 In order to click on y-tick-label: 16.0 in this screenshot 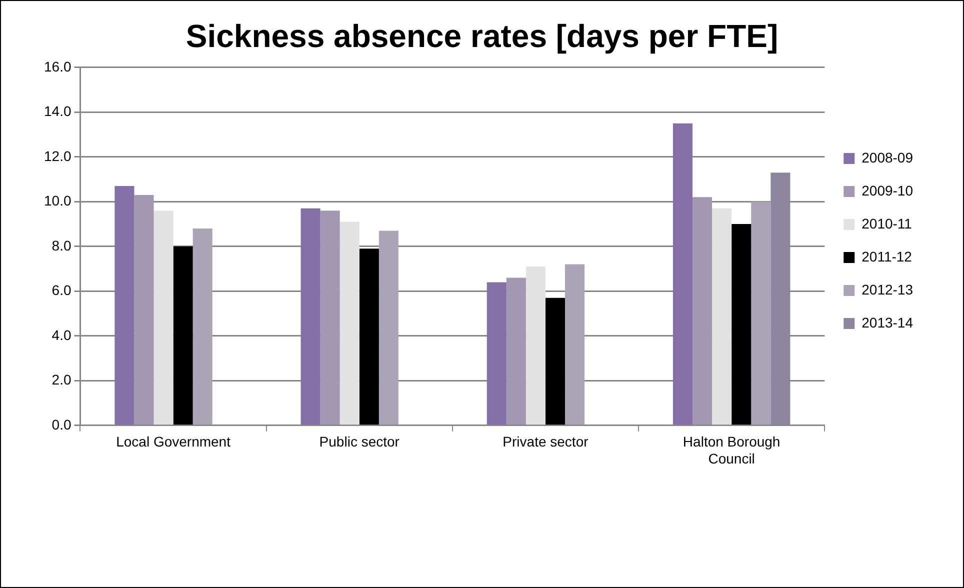, I will do `click(58, 66)`.